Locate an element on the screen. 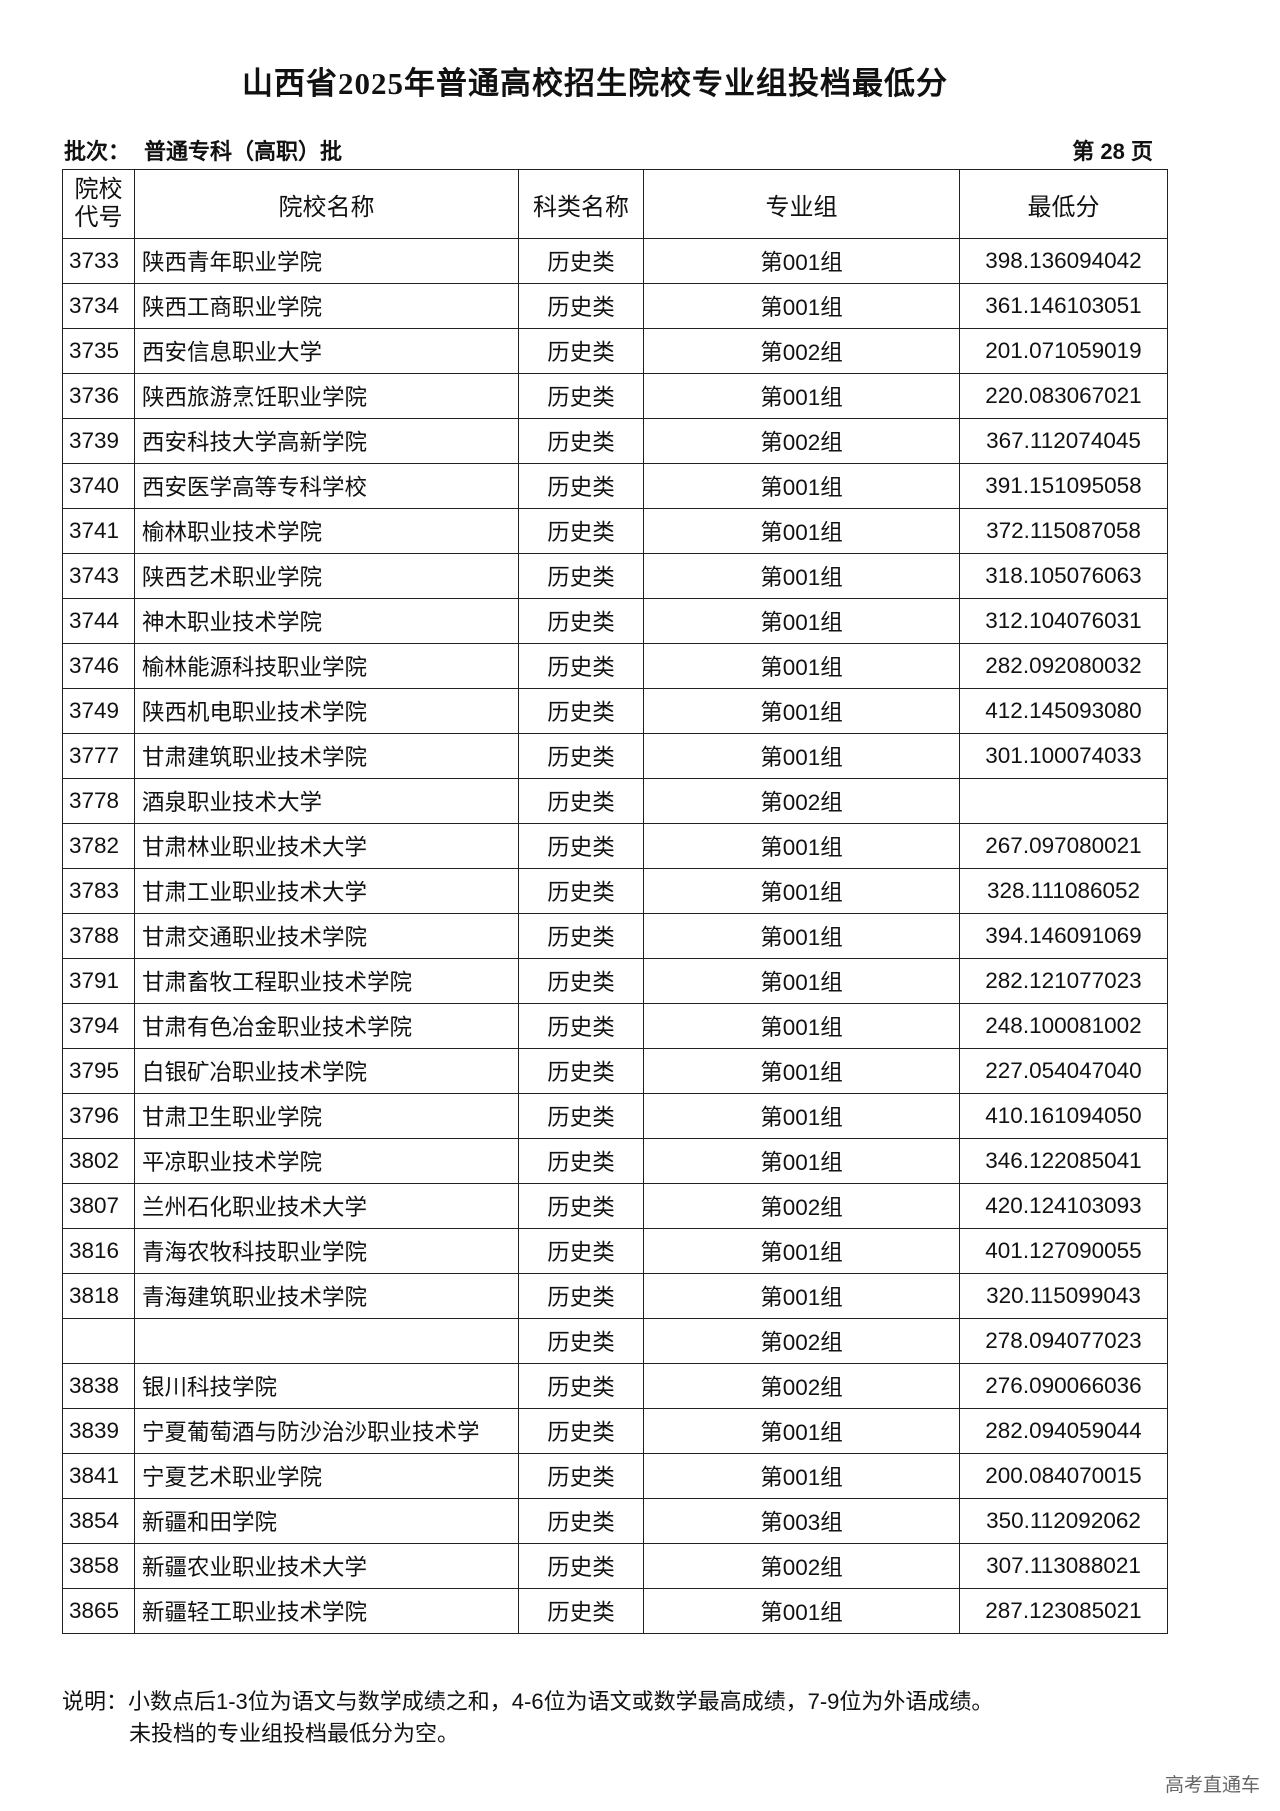  cell-score: 328.111086052 is located at coordinates (1063, 891).